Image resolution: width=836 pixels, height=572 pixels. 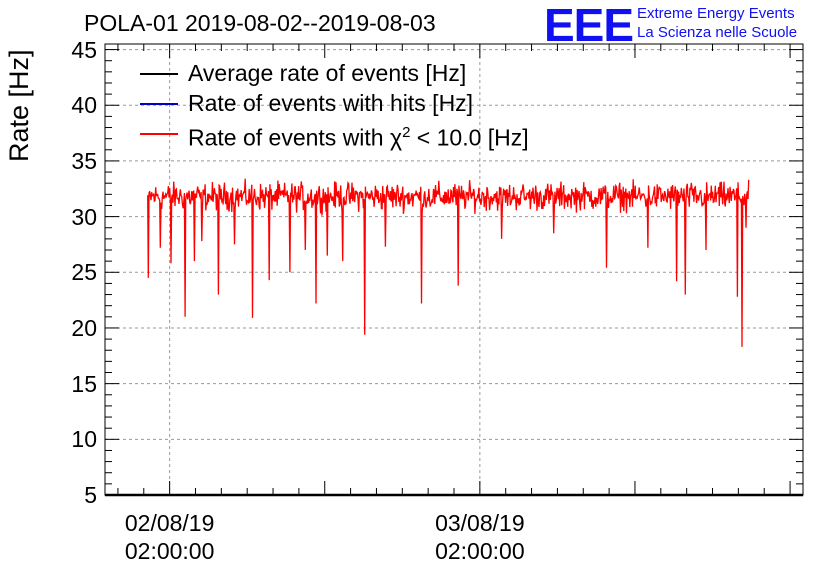 I want to click on x-tick-date: 03/08/19, so click(x=480, y=523).